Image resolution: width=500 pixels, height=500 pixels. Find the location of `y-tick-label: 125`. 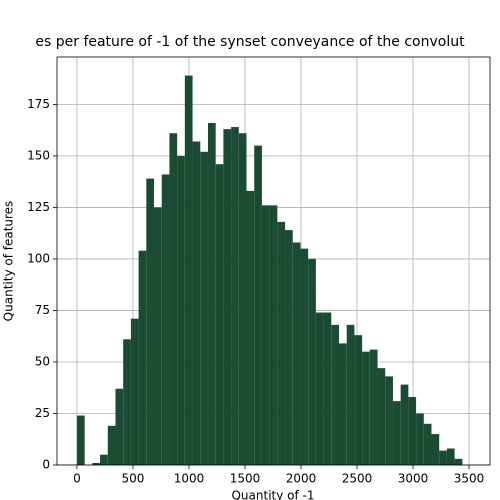

y-tick-label: 125 is located at coordinates (38, 207).